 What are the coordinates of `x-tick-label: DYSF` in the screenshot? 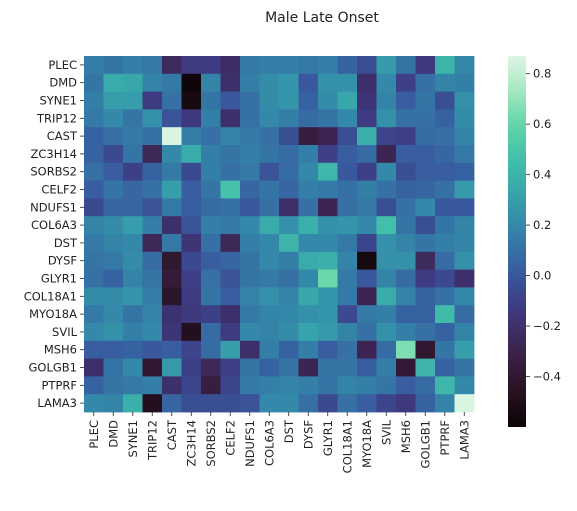 It's located at (308, 434).